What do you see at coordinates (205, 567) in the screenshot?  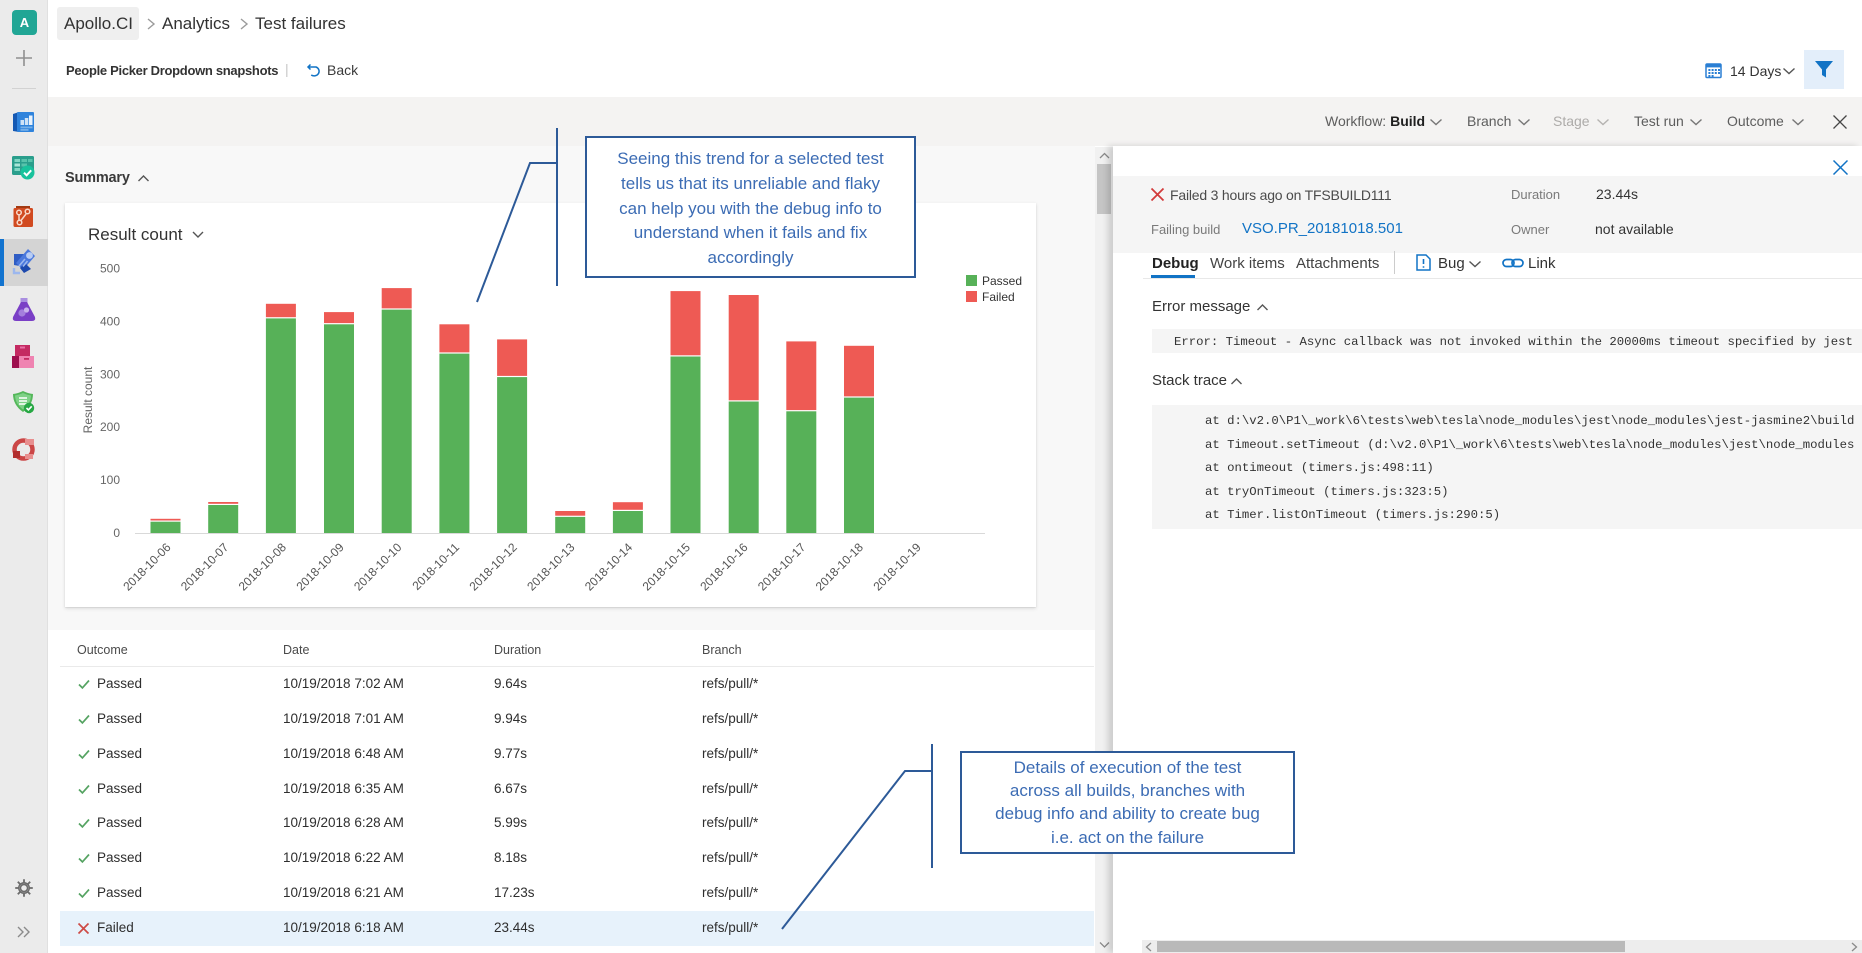 I see `svg-text: 2018-10-07` at bounding box center [205, 567].